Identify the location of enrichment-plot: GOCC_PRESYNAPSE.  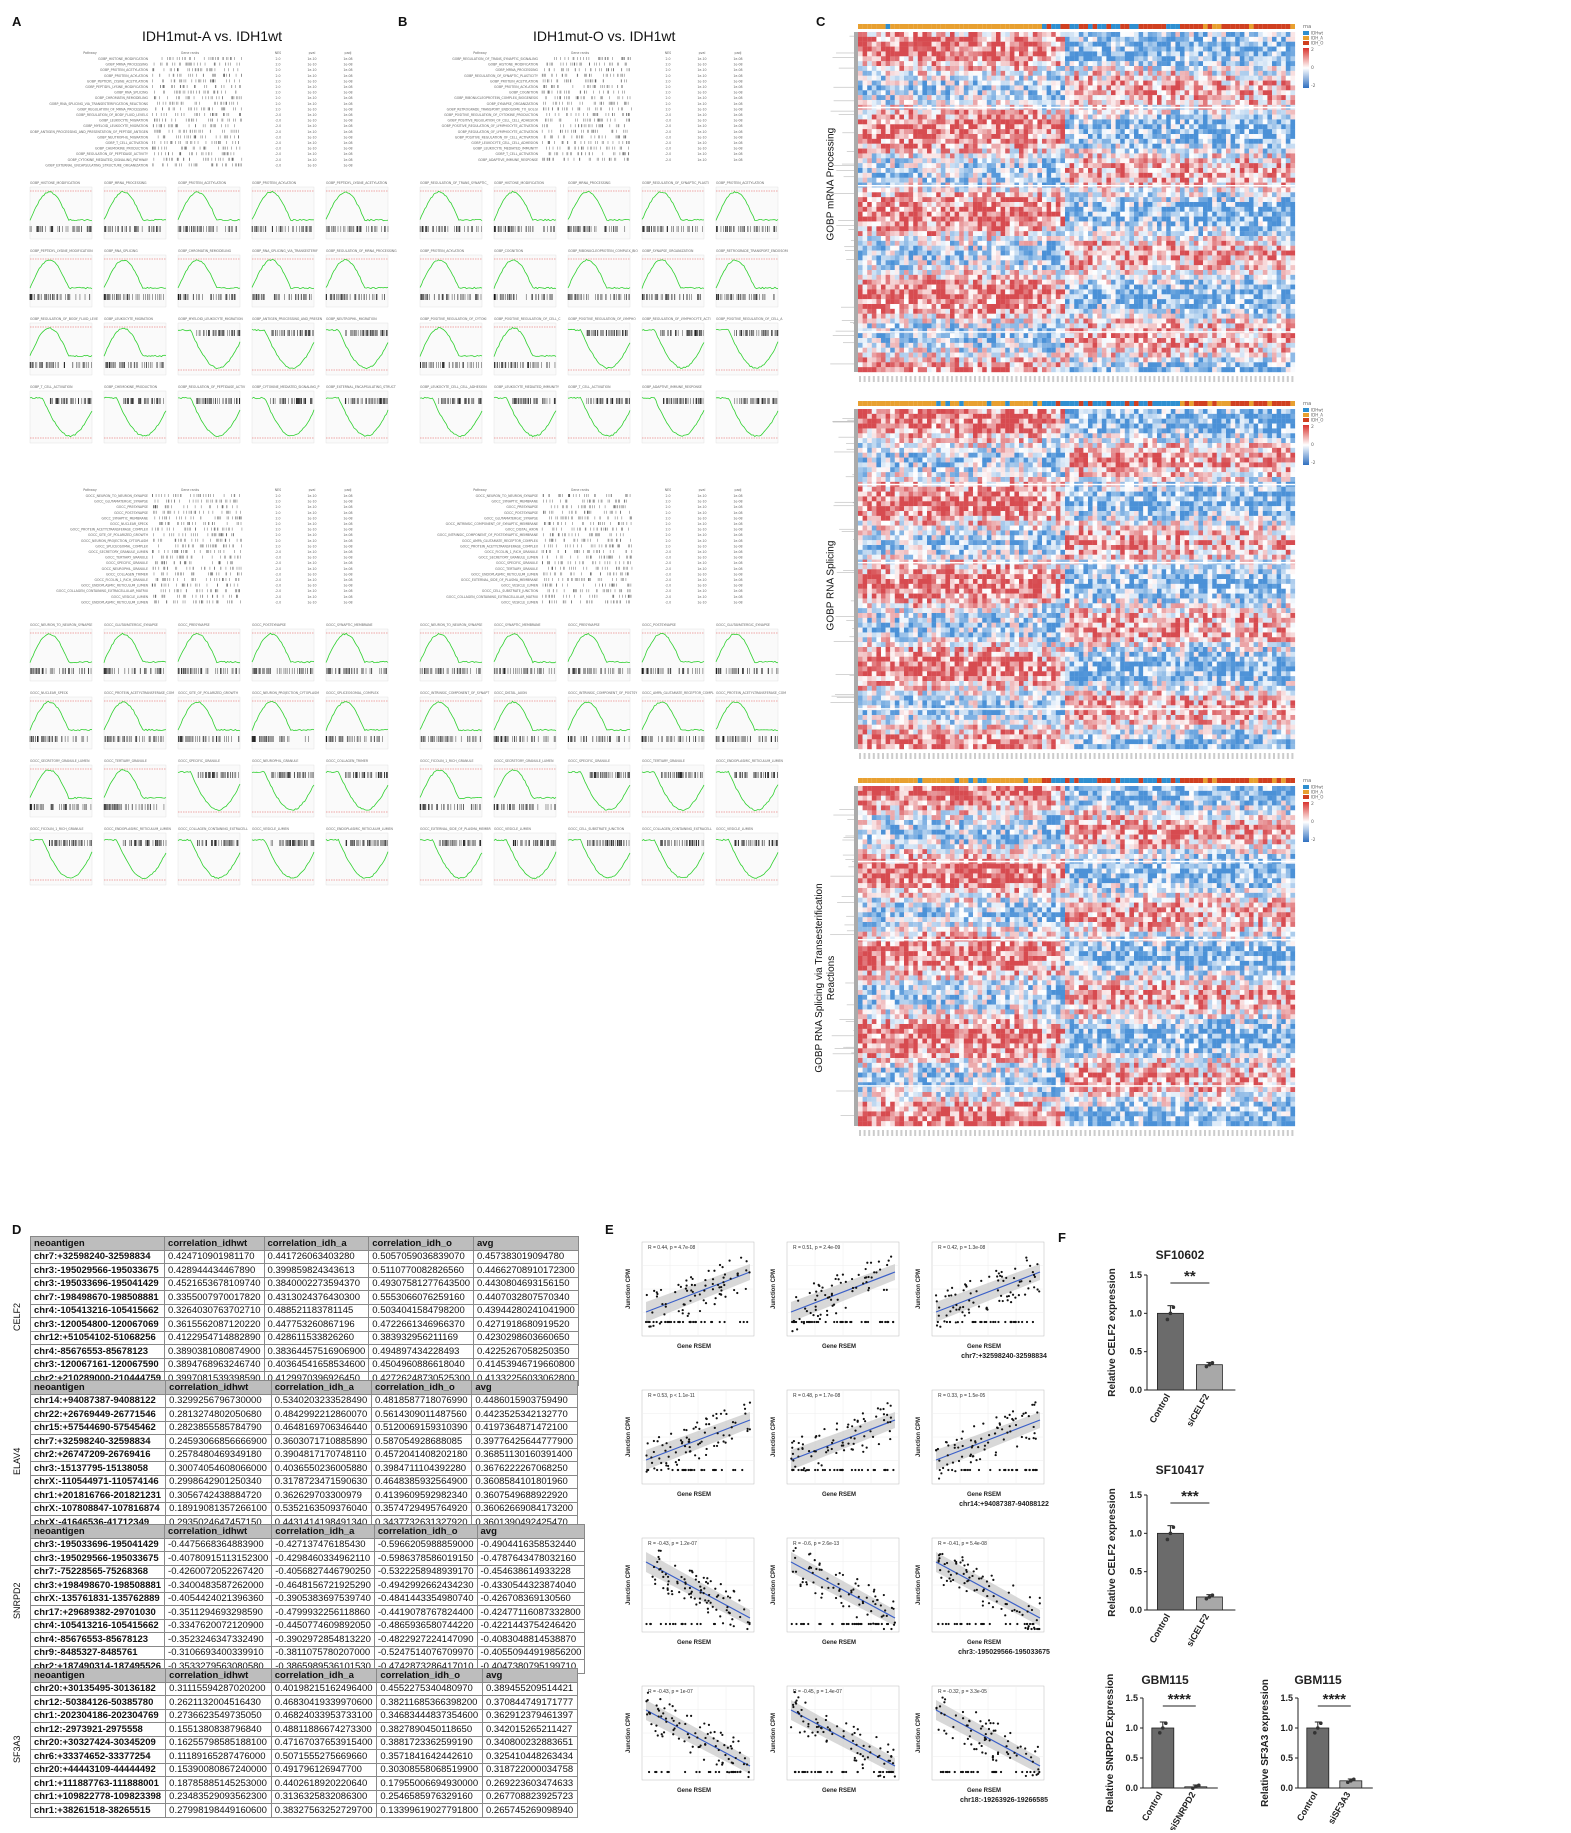
(209, 652).